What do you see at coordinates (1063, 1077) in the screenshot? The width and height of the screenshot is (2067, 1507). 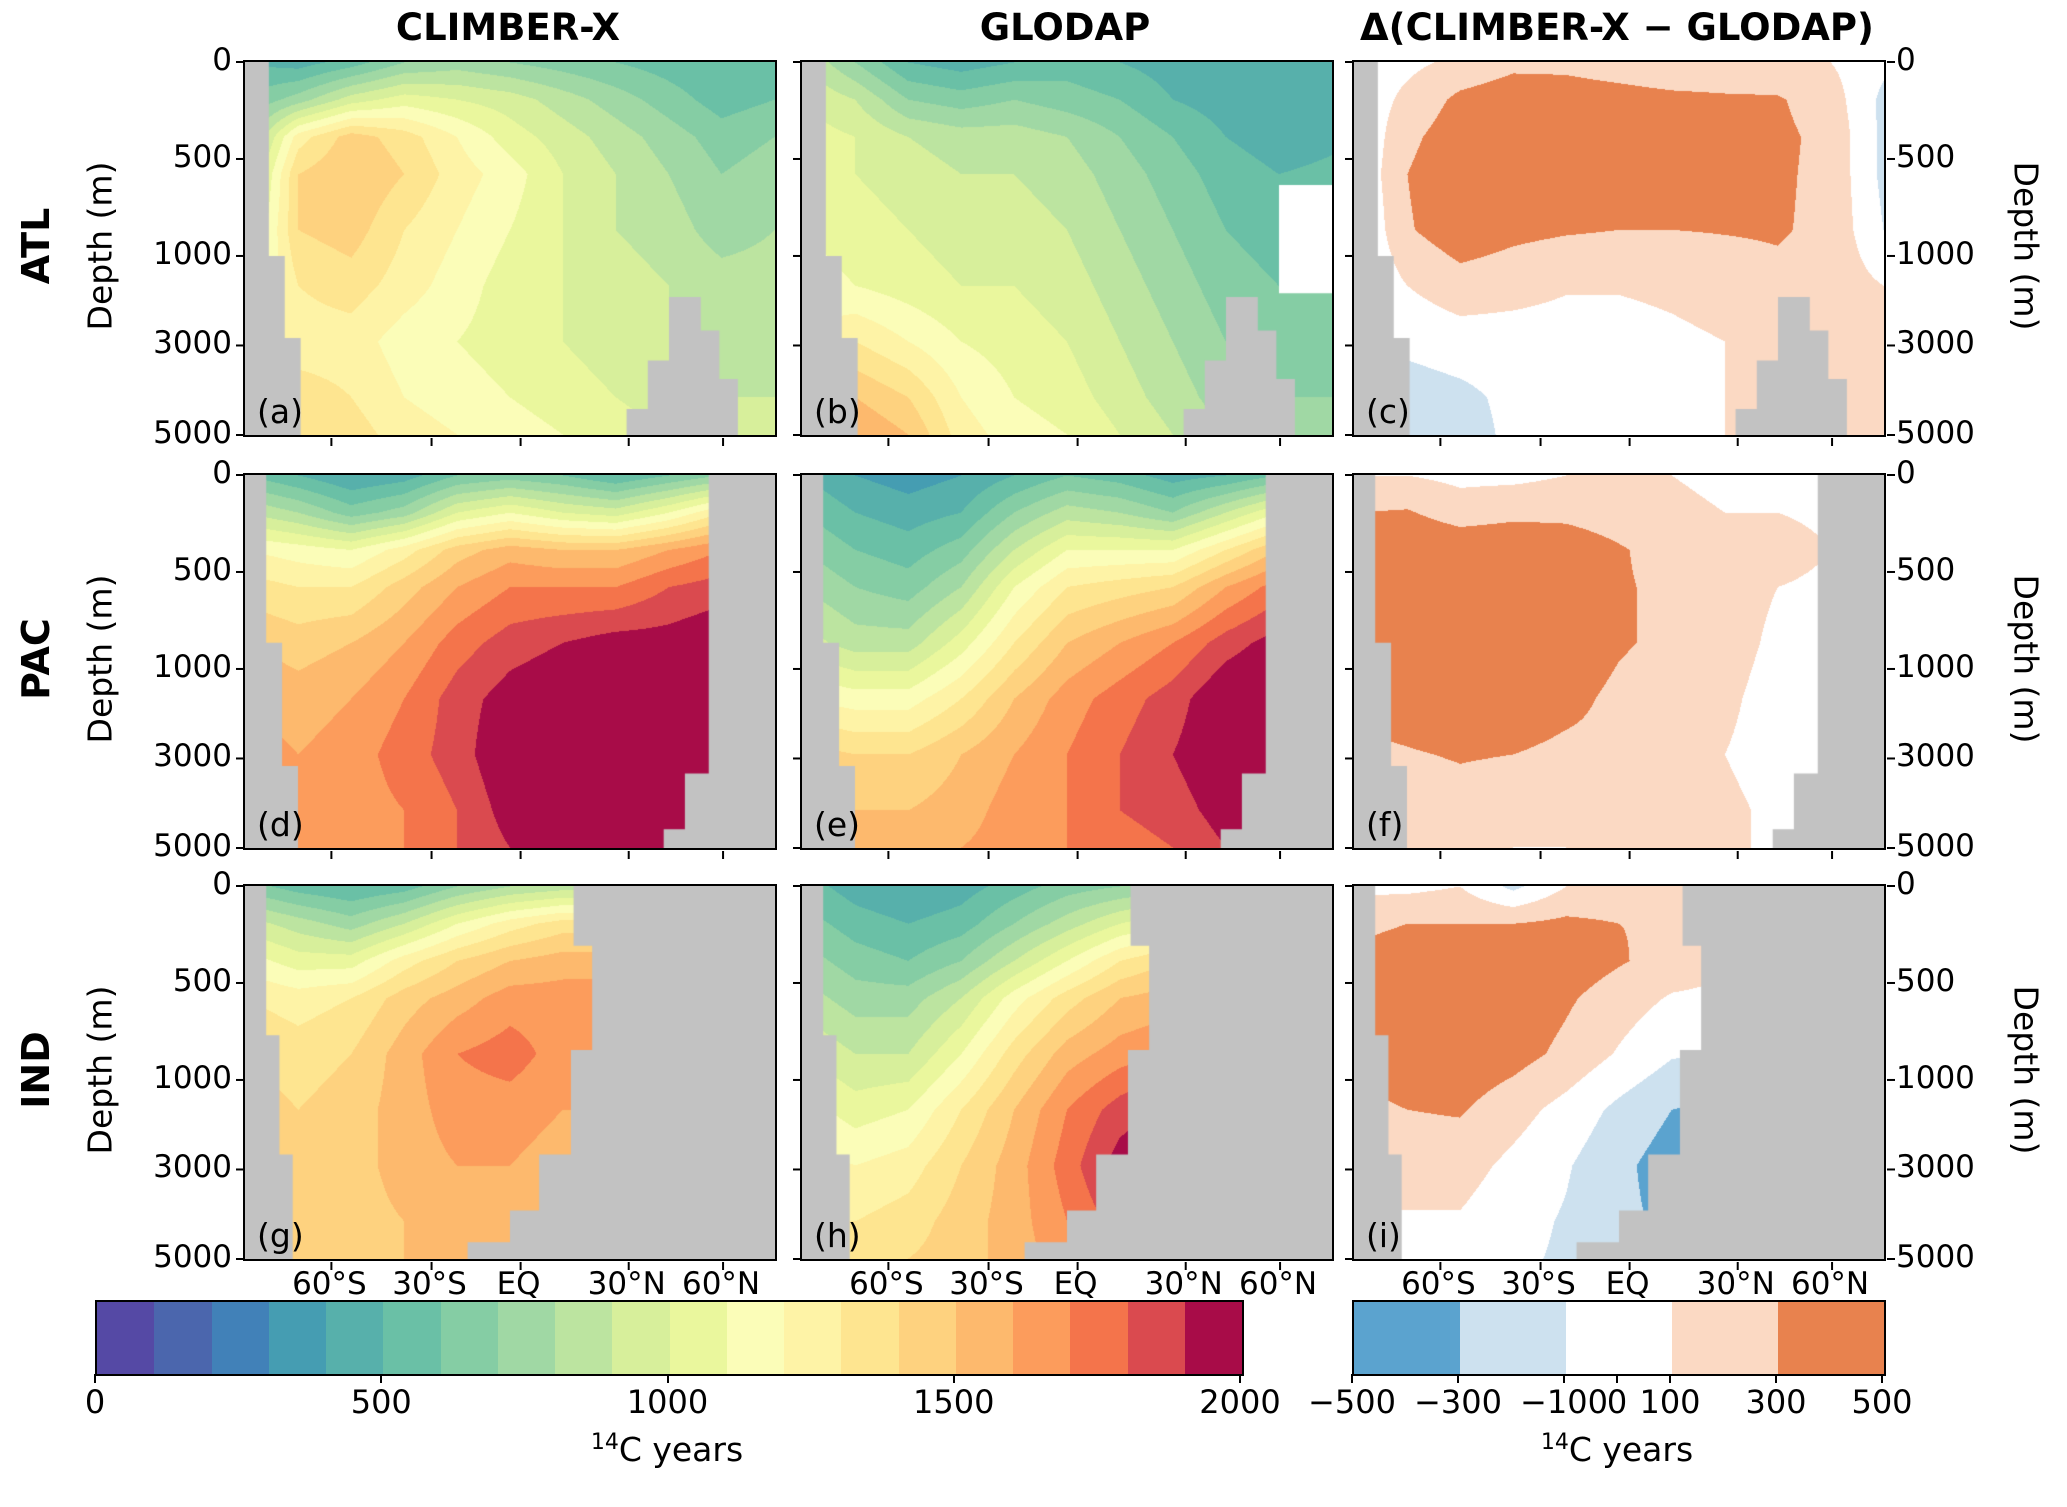 I see `panel-h-ind-glodap: (h)` at bounding box center [1063, 1077].